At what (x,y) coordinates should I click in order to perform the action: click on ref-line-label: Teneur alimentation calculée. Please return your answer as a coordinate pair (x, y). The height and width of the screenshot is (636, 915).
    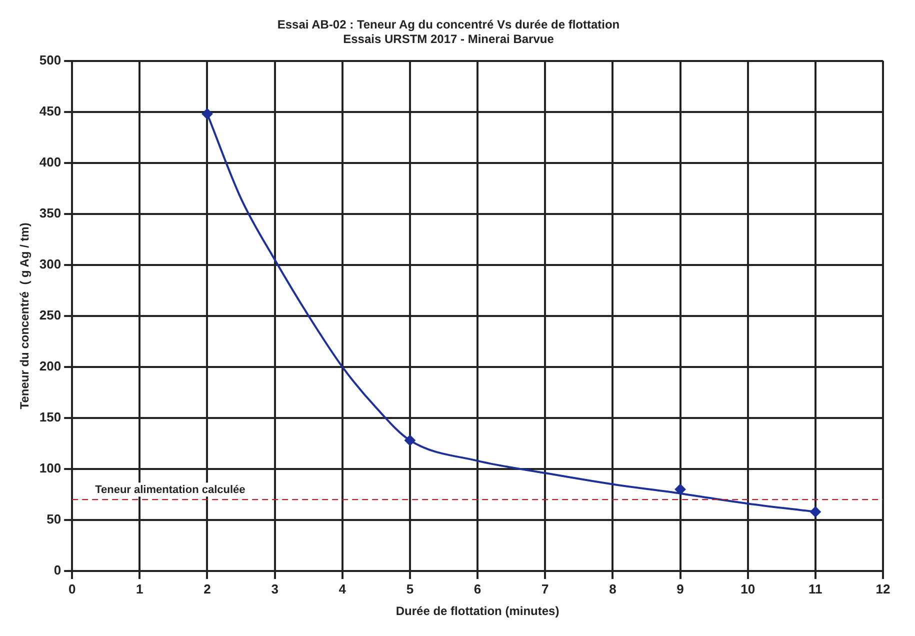
    Looking at the image, I should click on (170, 490).